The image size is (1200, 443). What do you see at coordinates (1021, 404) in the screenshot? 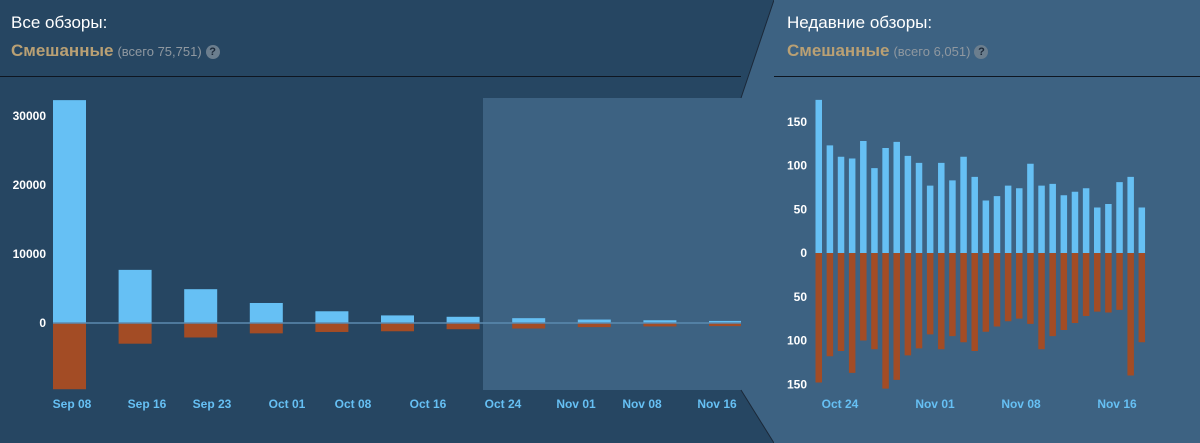
I see `x-tick-label: Nov 08` at bounding box center [1021, 404].